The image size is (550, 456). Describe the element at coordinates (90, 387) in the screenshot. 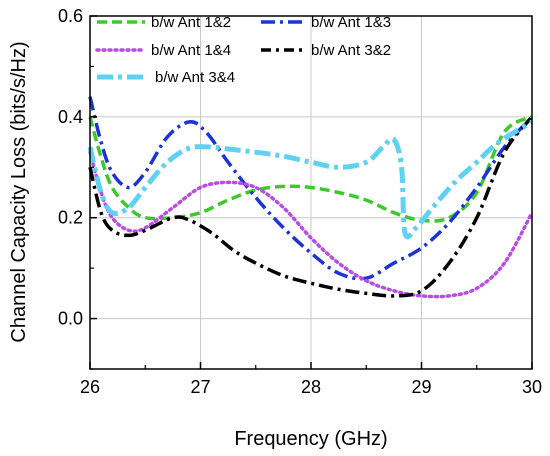

I see `x-tick-label: 26` at that location.